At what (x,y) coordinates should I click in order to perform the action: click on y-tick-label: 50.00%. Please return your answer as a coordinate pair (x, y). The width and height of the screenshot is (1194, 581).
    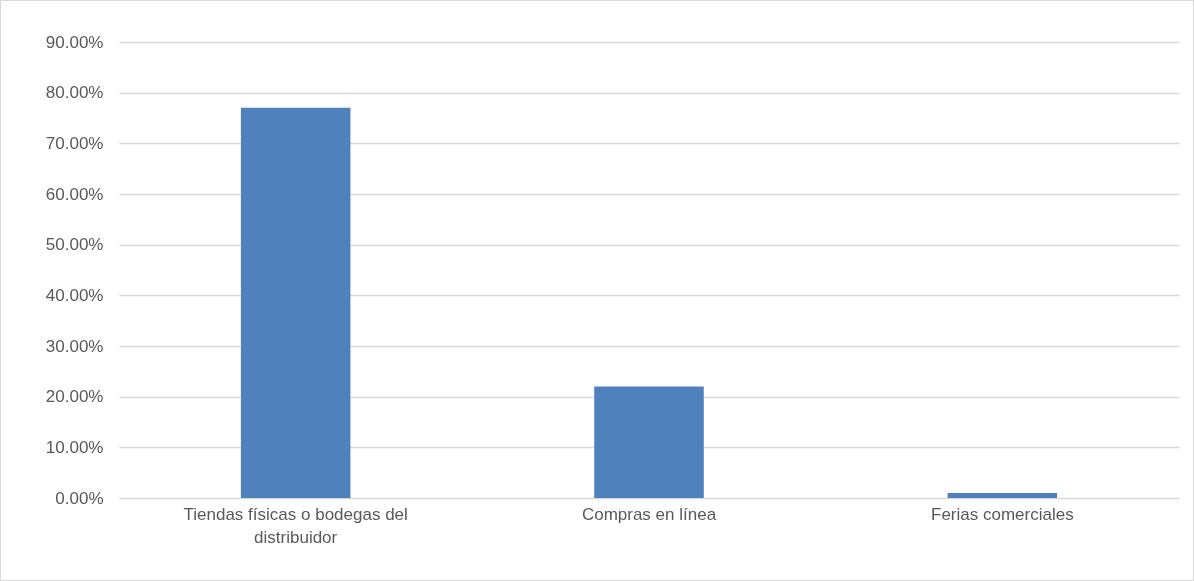
    Looking at the image, I should click on (74, 245).